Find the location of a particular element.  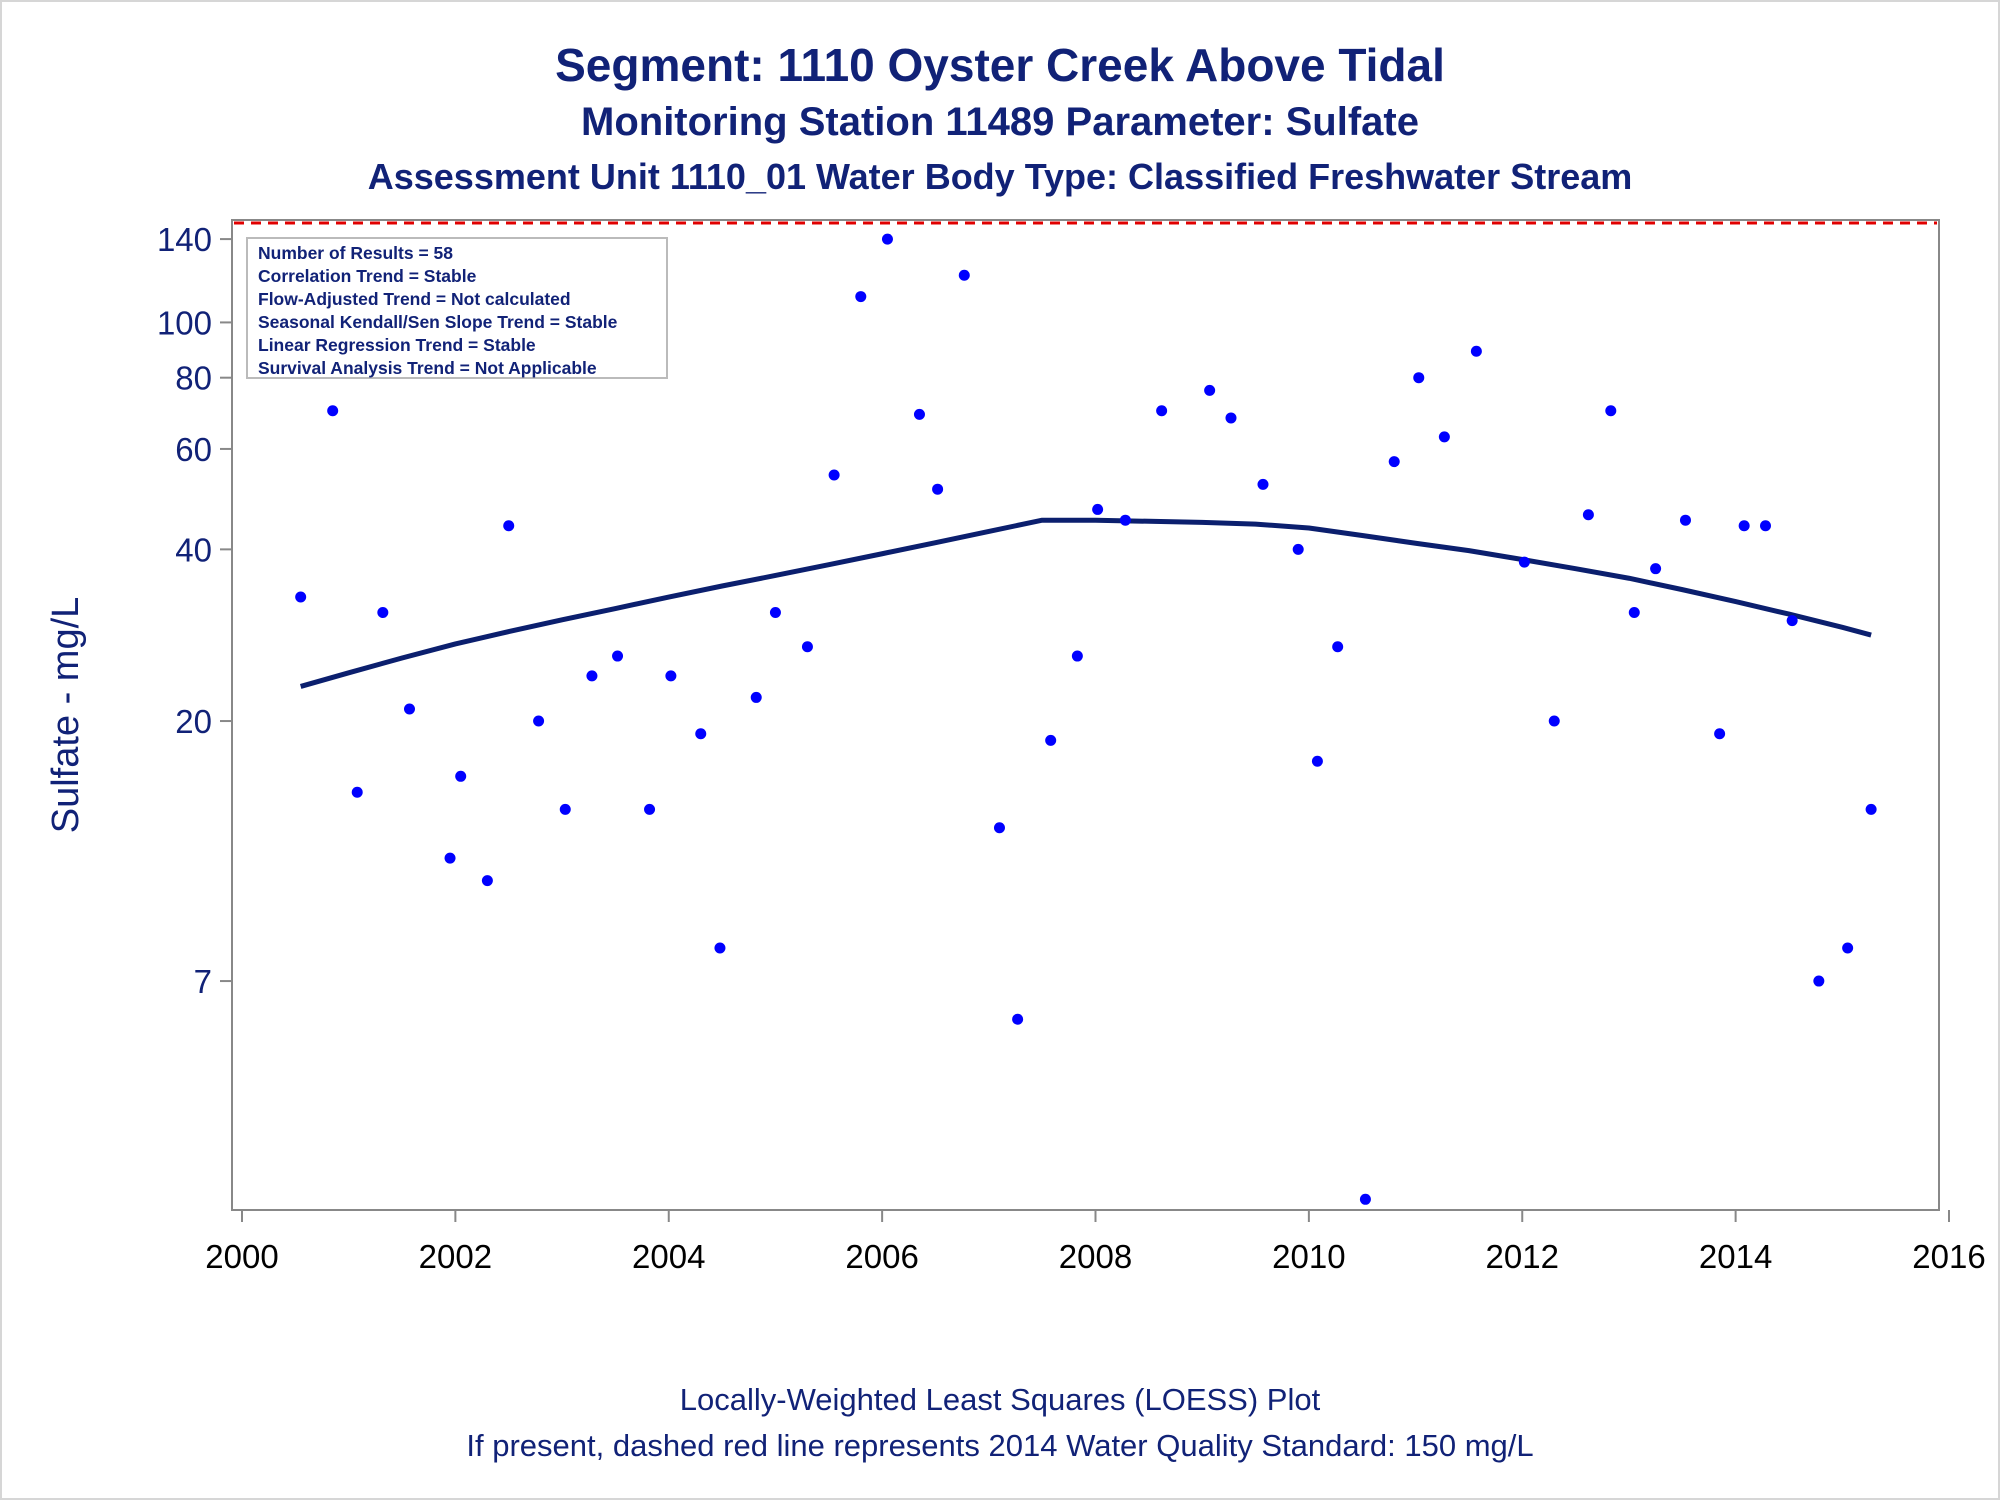

chart-title: Segment: 1110 Oyster Creek Above Tidal is located at coordinates (1000, 65).